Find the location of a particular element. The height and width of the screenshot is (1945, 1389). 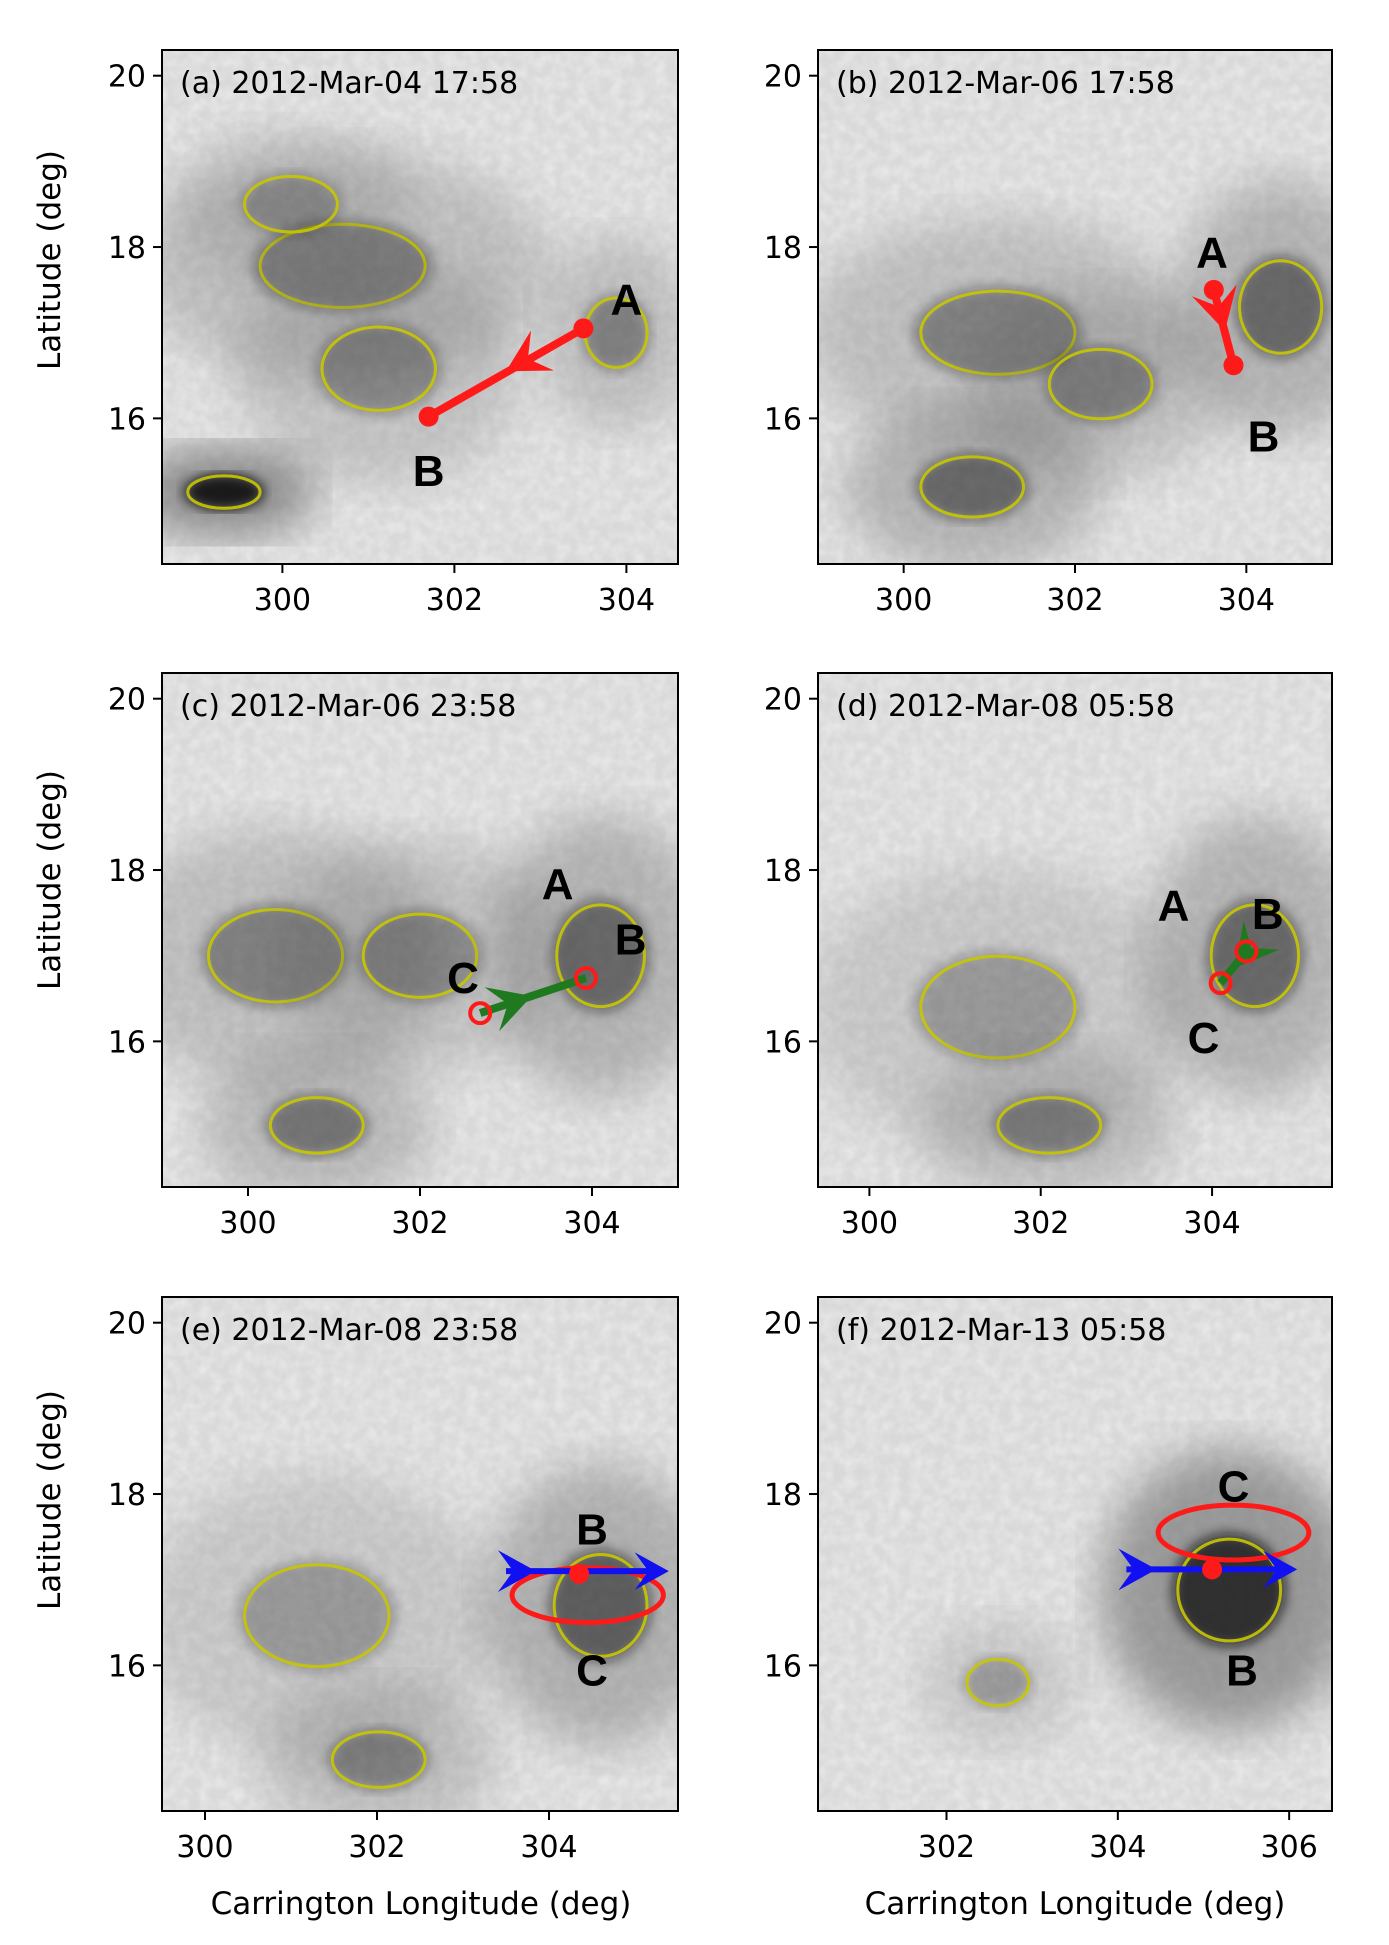

sunspot-image-e is located at coordinates (420, 1554).